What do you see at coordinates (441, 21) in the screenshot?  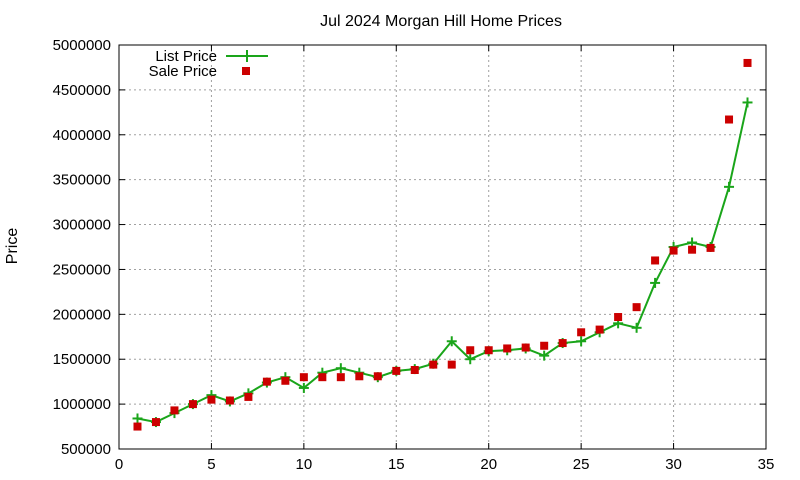 I see `chart-title: Jul 2024 Morgan Hill Home Prices` at bounding box center [441, 21].